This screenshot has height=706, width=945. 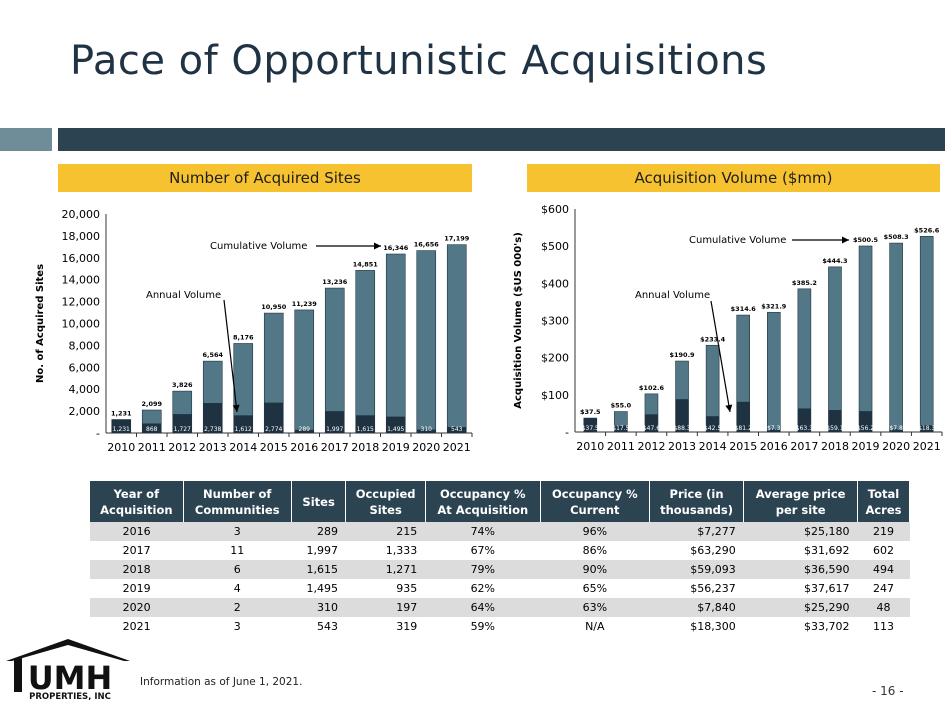 What do you see at coordinates (883, 550) in the screenshot?
I see `table-cell: 602` at bounding box center [883, 550].